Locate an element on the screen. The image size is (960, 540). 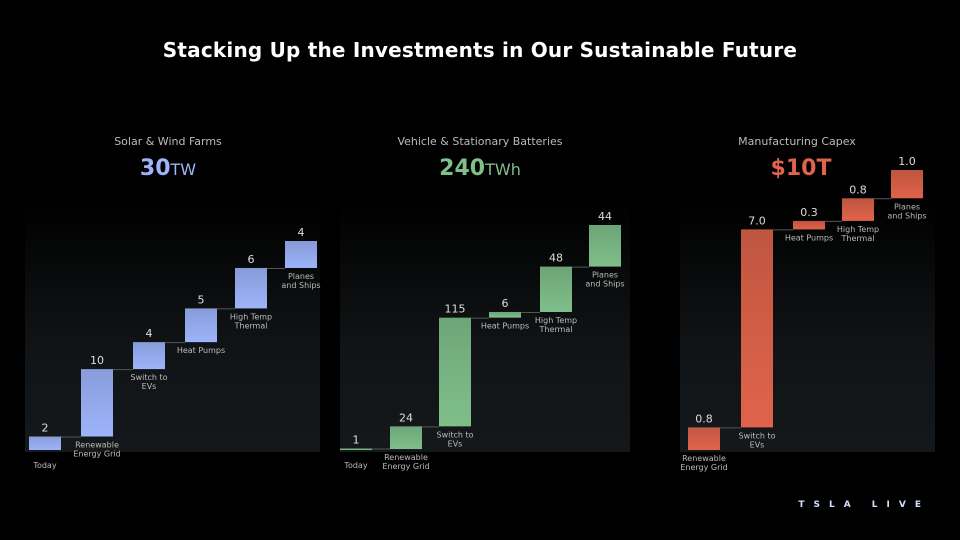
data-label: 115 is located at coordinates (455, 309).